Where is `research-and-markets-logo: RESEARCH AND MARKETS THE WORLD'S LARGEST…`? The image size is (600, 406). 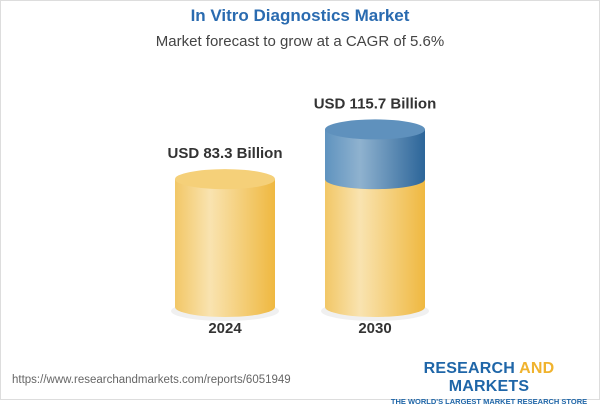 research-and-markets-logo: RESEARCH AND MARKETS THE WORLD'S LARGEST… is located at coordinates (489, 383).